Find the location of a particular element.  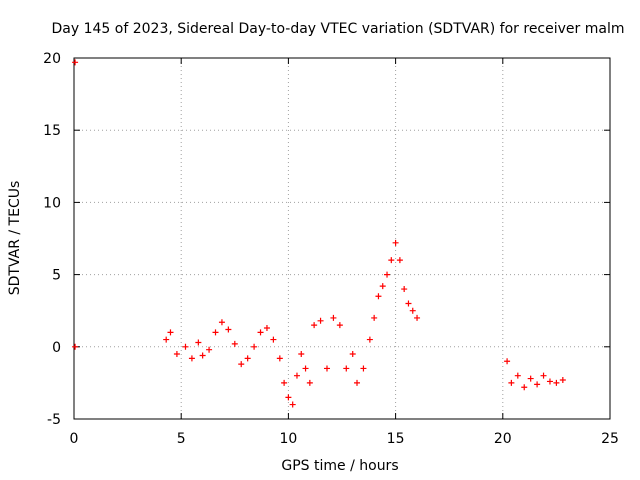

x-axis-label: GPS time / hours is located at coordinates (339, 466).